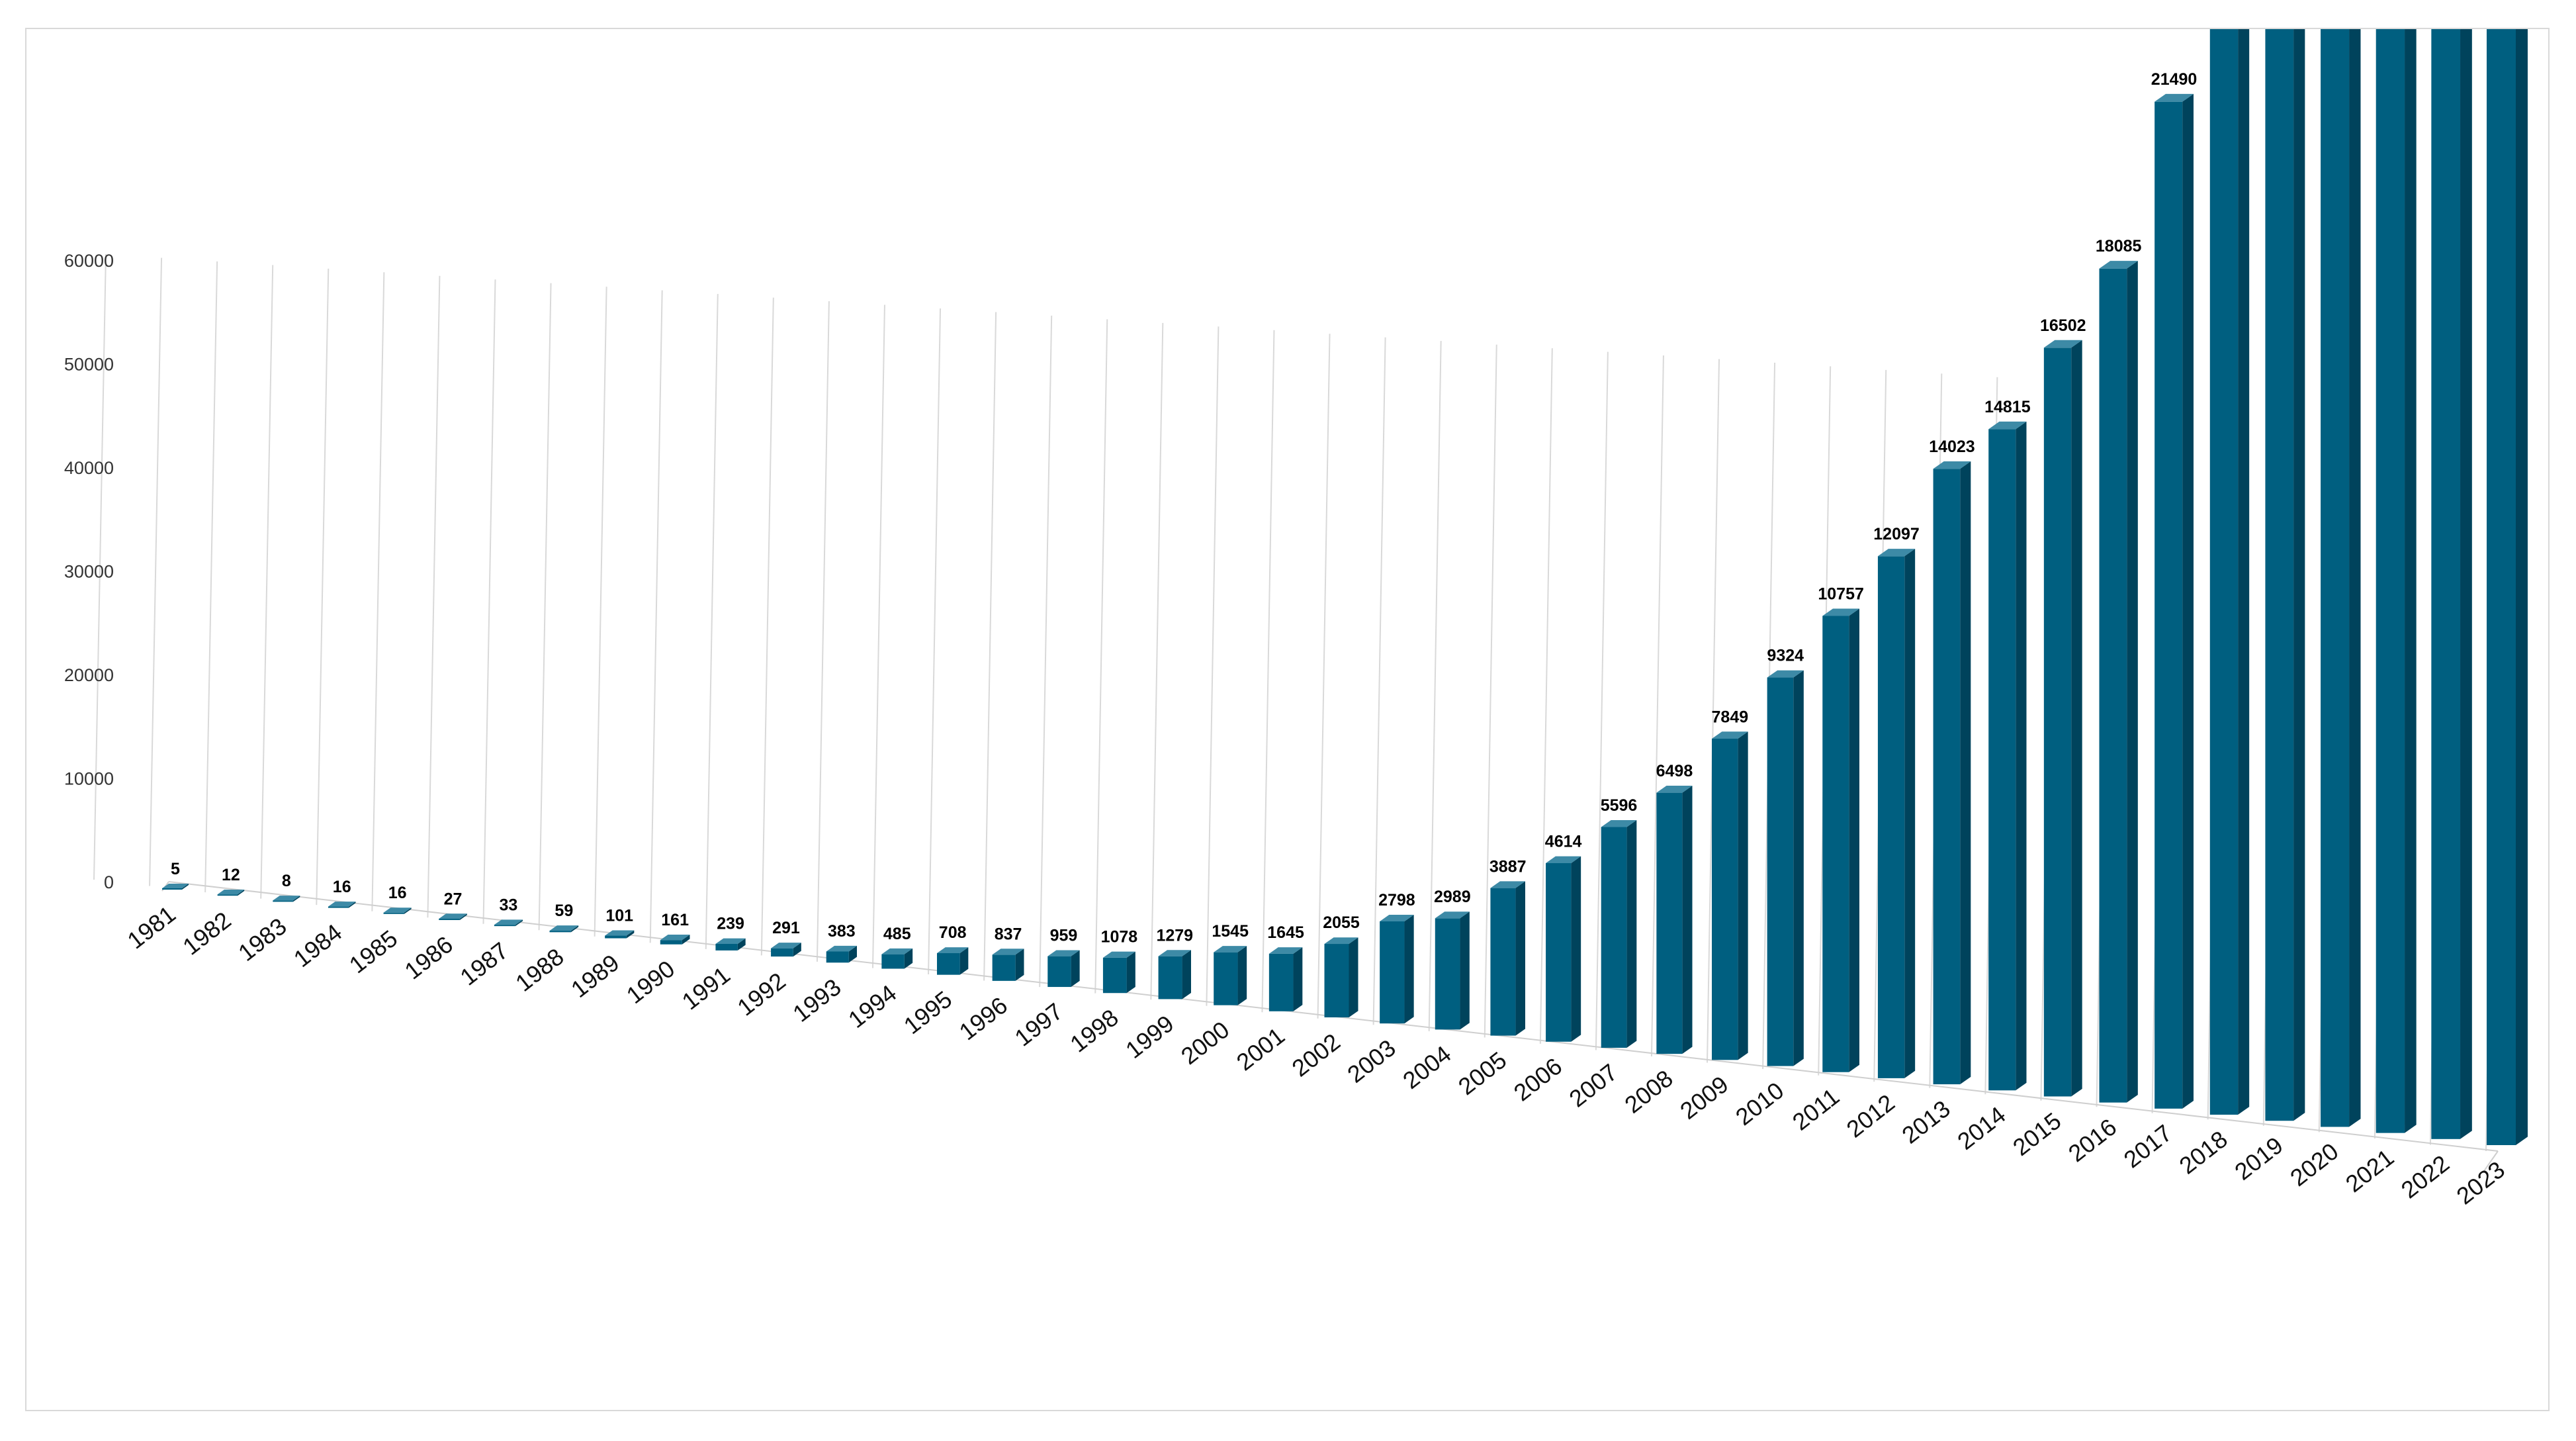  Describe the element at coordinates (897, 934) in the screenshot. I see `data-label: 485` at that location.